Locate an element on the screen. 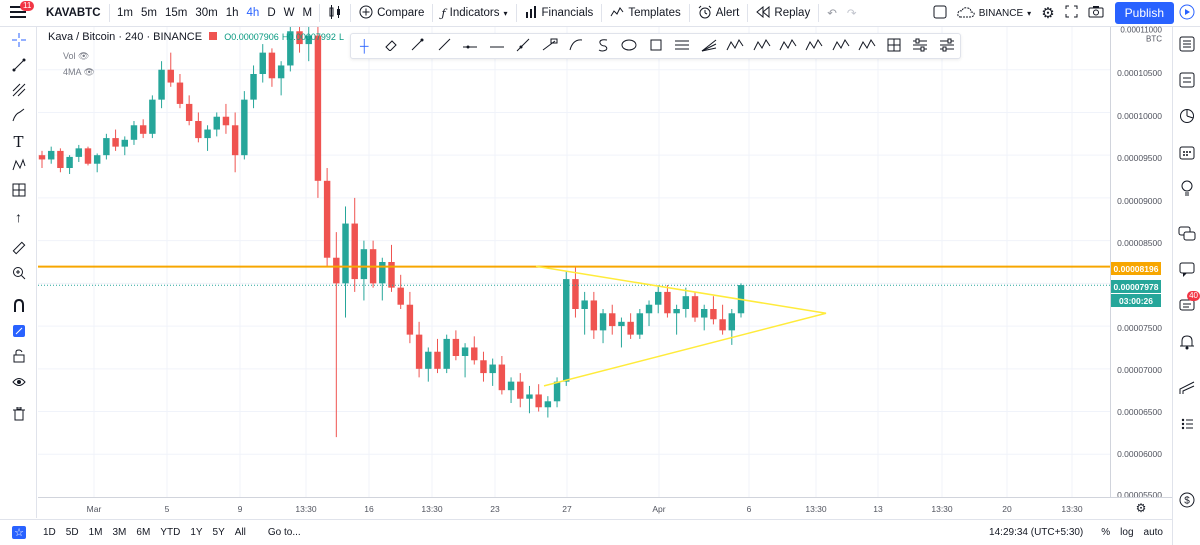 This screenshot has height=545, width=1200. abc-wave-tool is located at coordinates (761, 46).